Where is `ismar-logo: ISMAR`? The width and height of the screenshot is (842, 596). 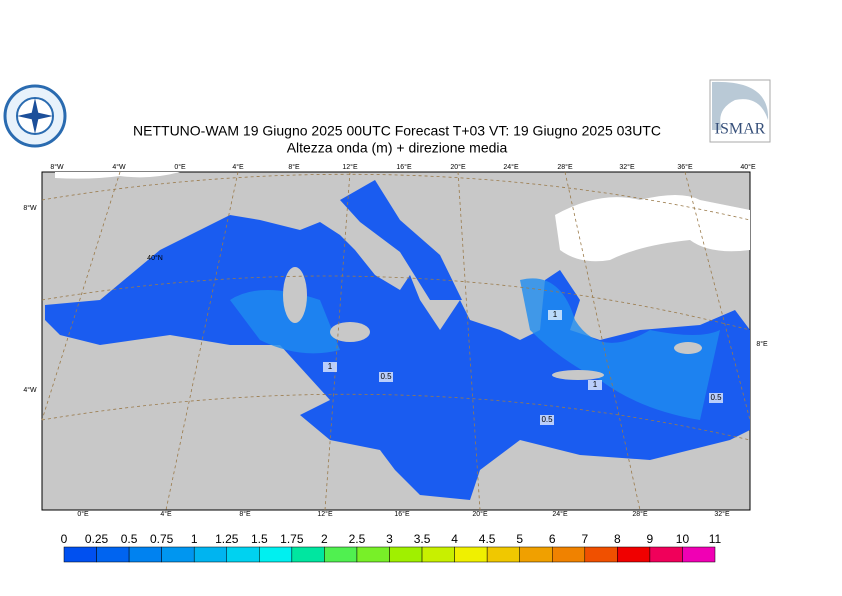 ismar-logo: ISMAR is located at coordinates (740, 111).